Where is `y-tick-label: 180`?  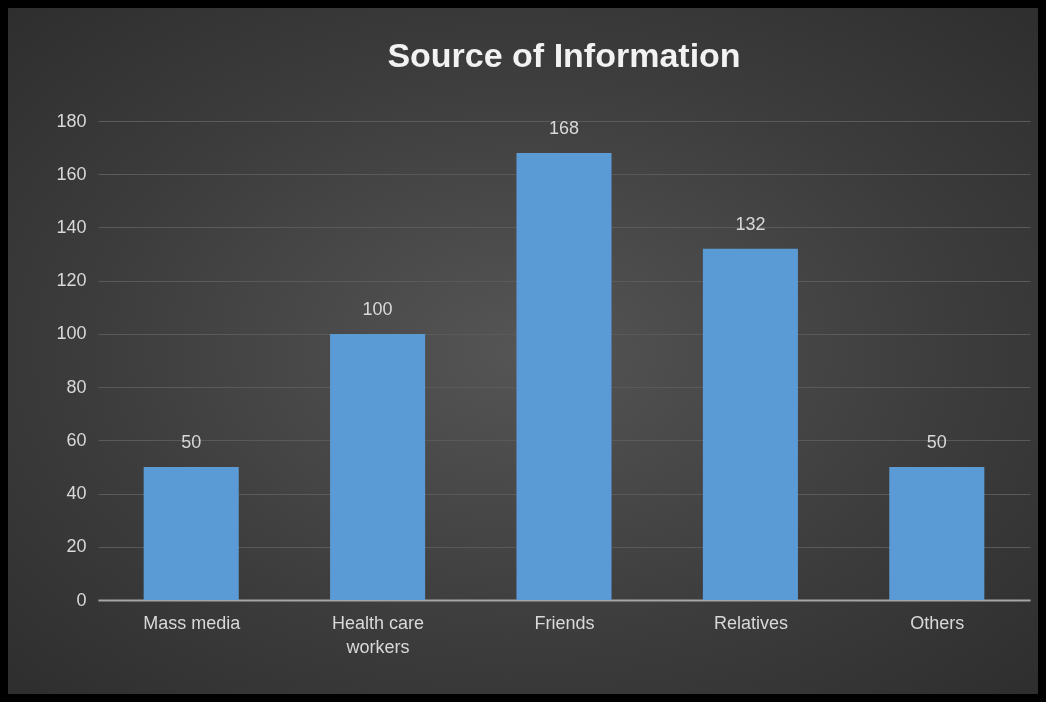
y-tick-label: 180 is located at coordinates (71, 120).